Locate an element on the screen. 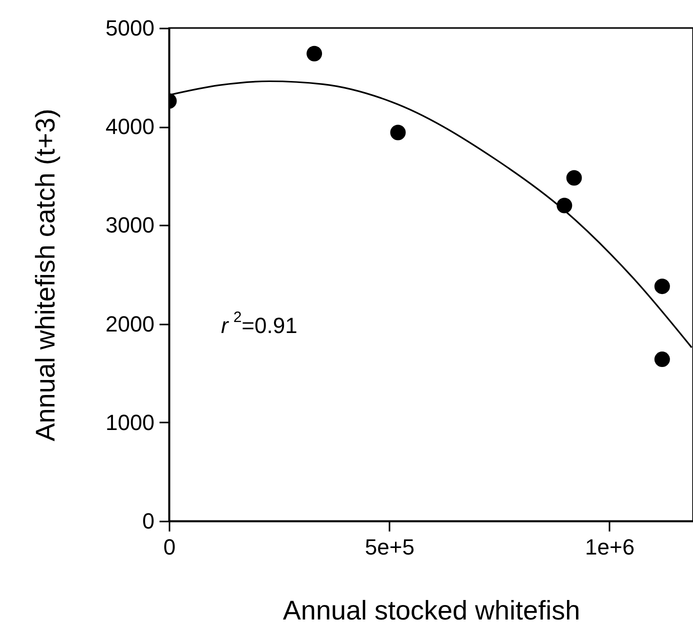  x-axis-title: Annual stocked whitefish is located at coordinates (431, 611).